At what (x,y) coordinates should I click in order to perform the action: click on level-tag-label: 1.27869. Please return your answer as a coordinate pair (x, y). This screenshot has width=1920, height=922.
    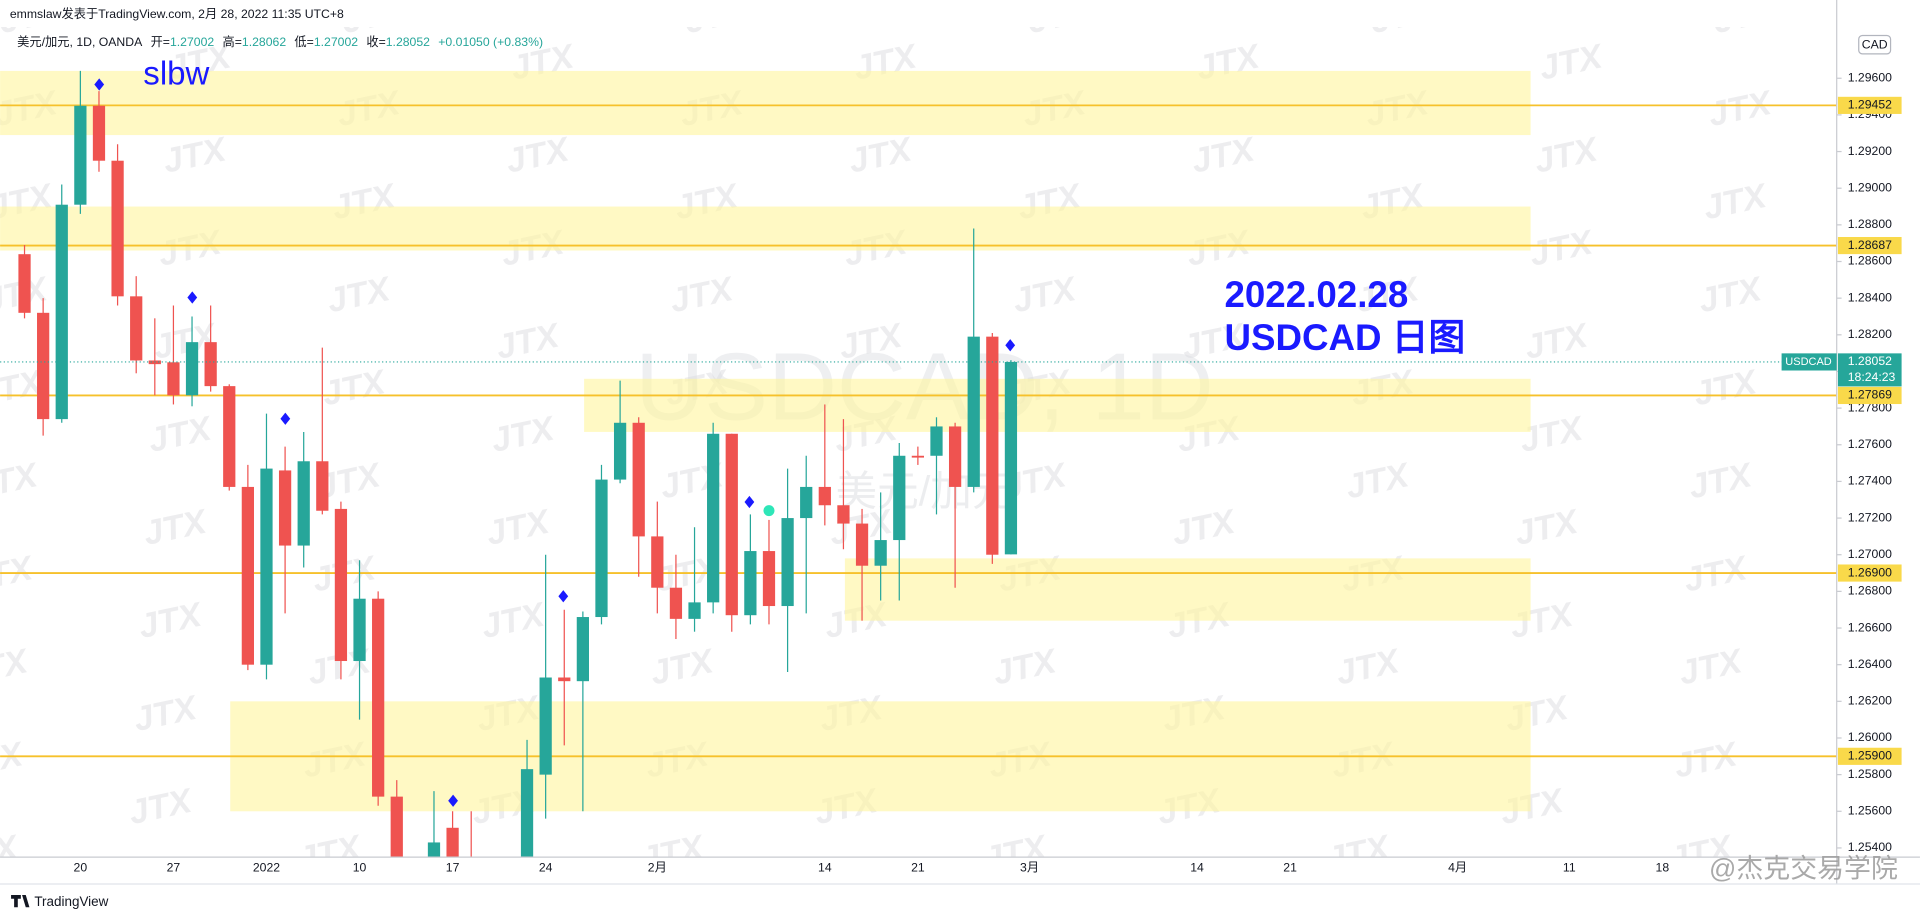
    Looking at the image, I should click on (1870, 395).